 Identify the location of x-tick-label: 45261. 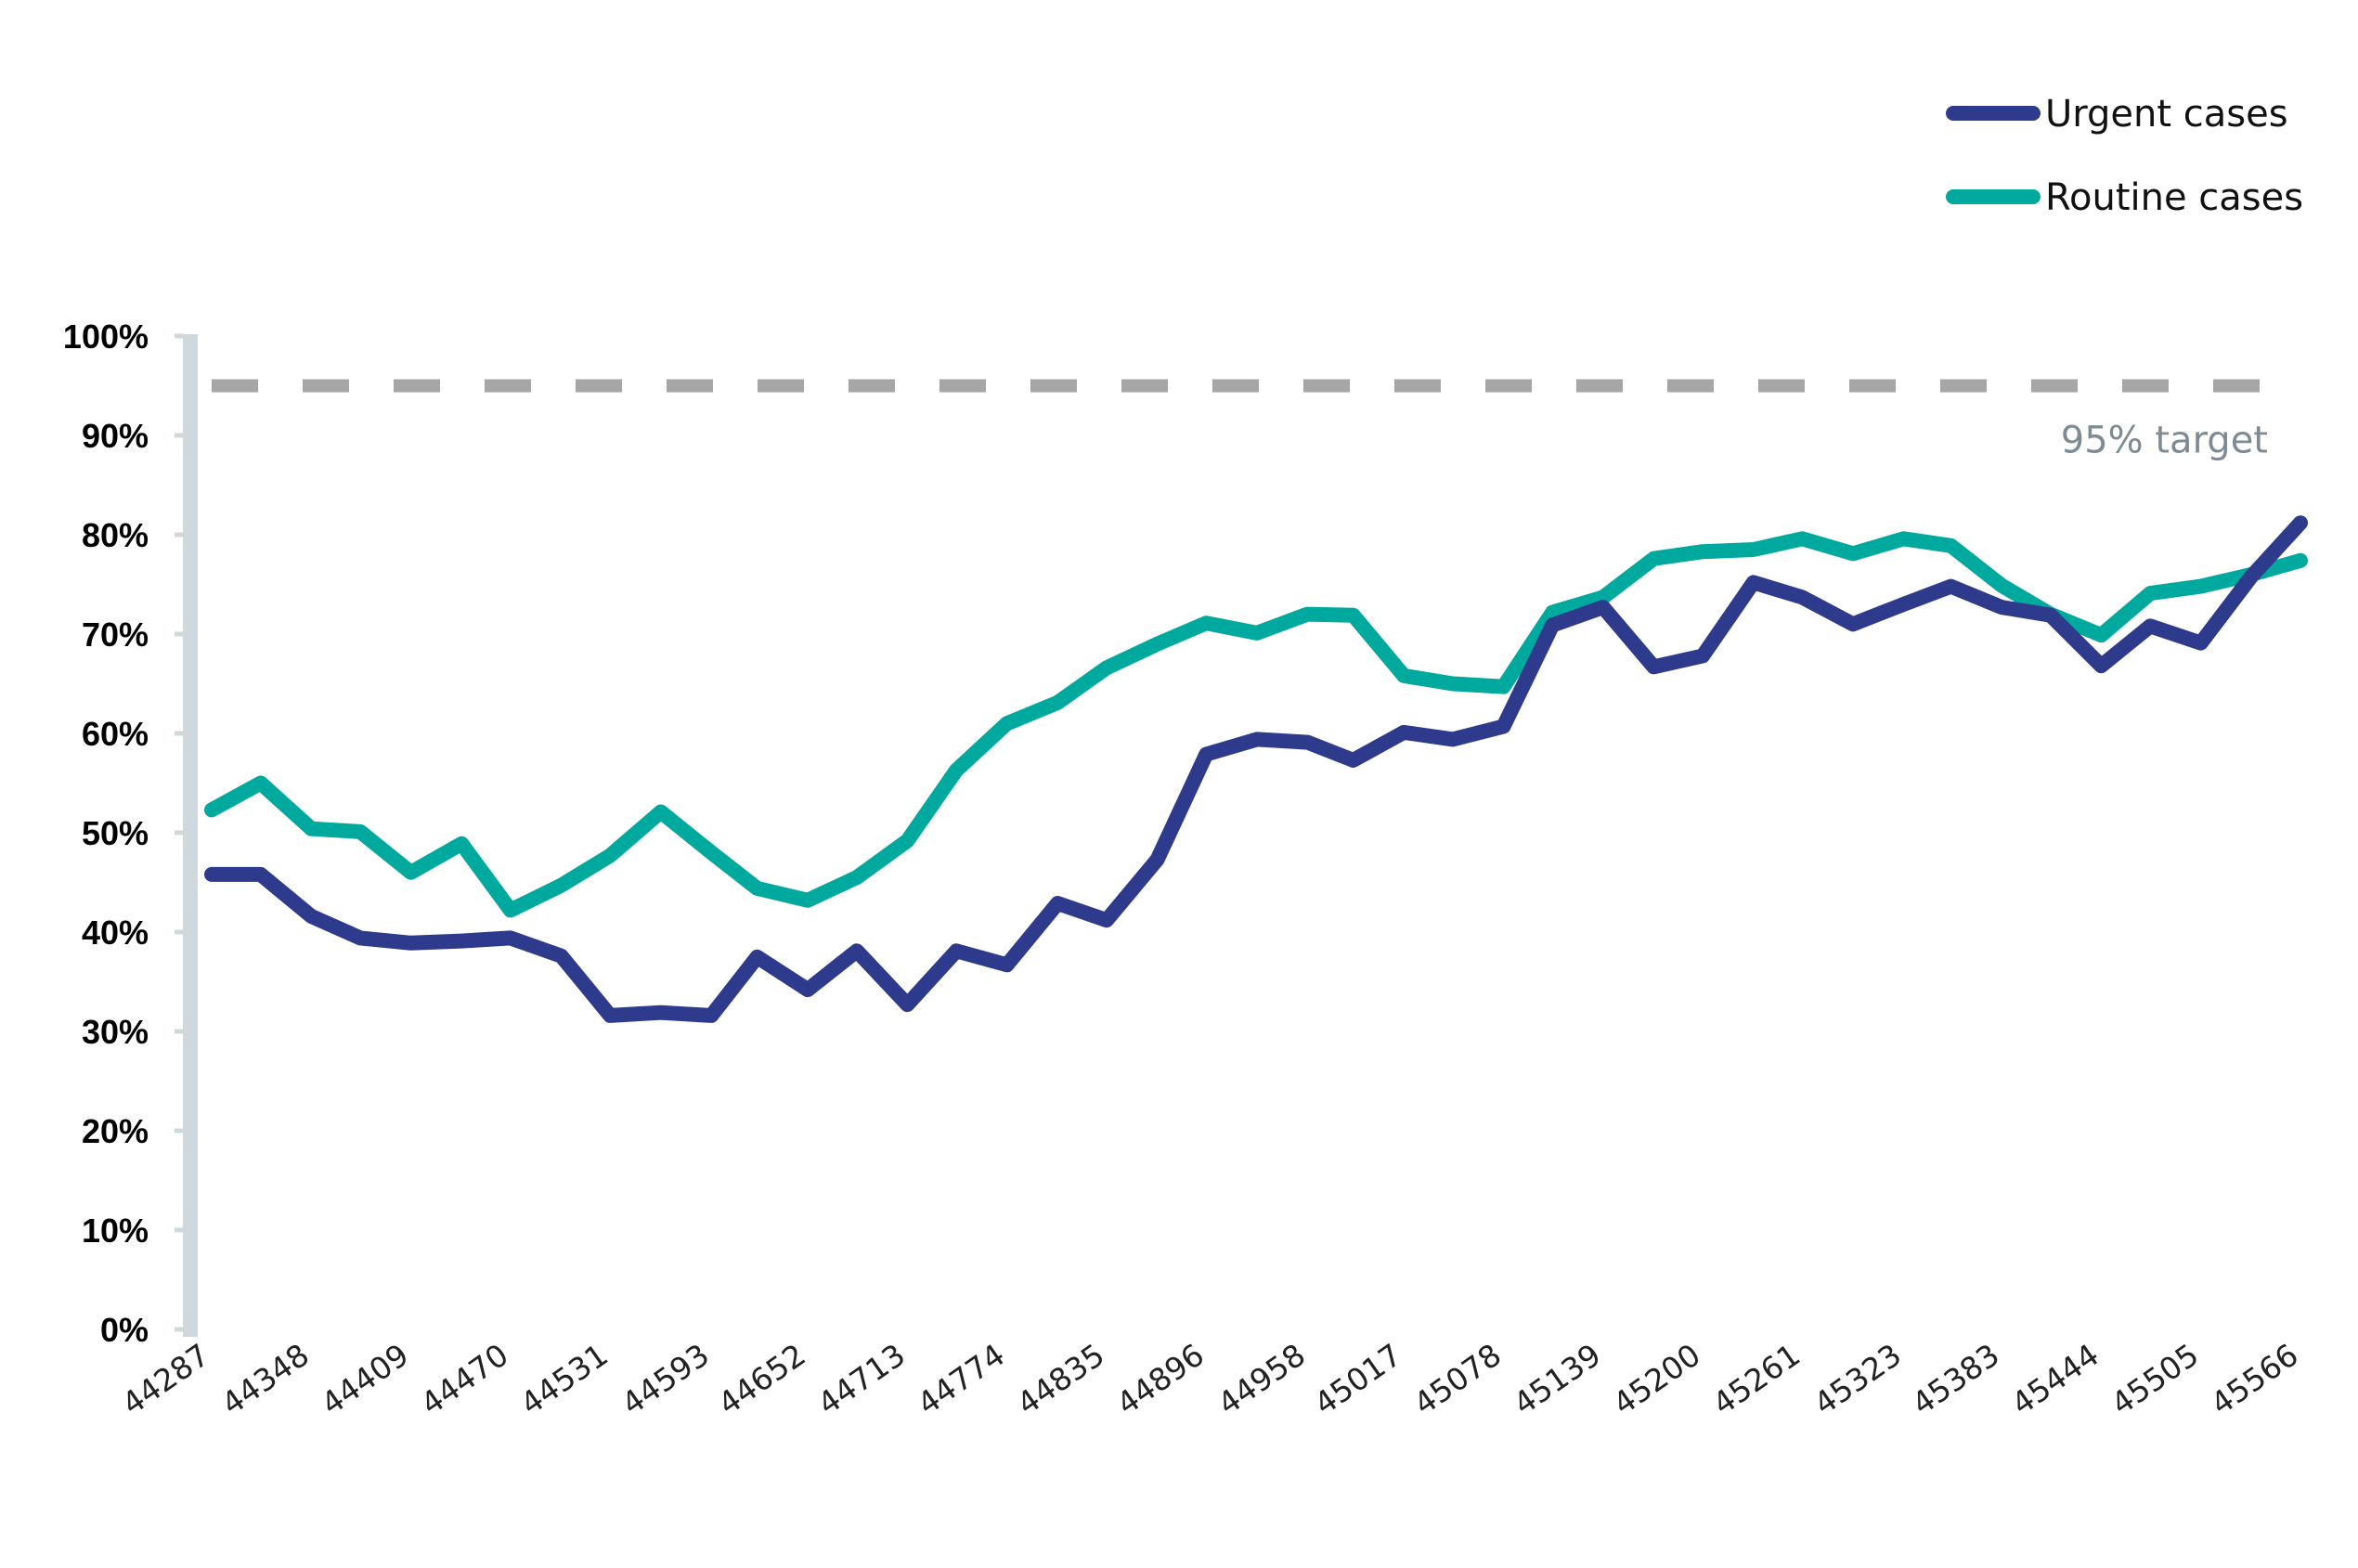
(1756, 1379).